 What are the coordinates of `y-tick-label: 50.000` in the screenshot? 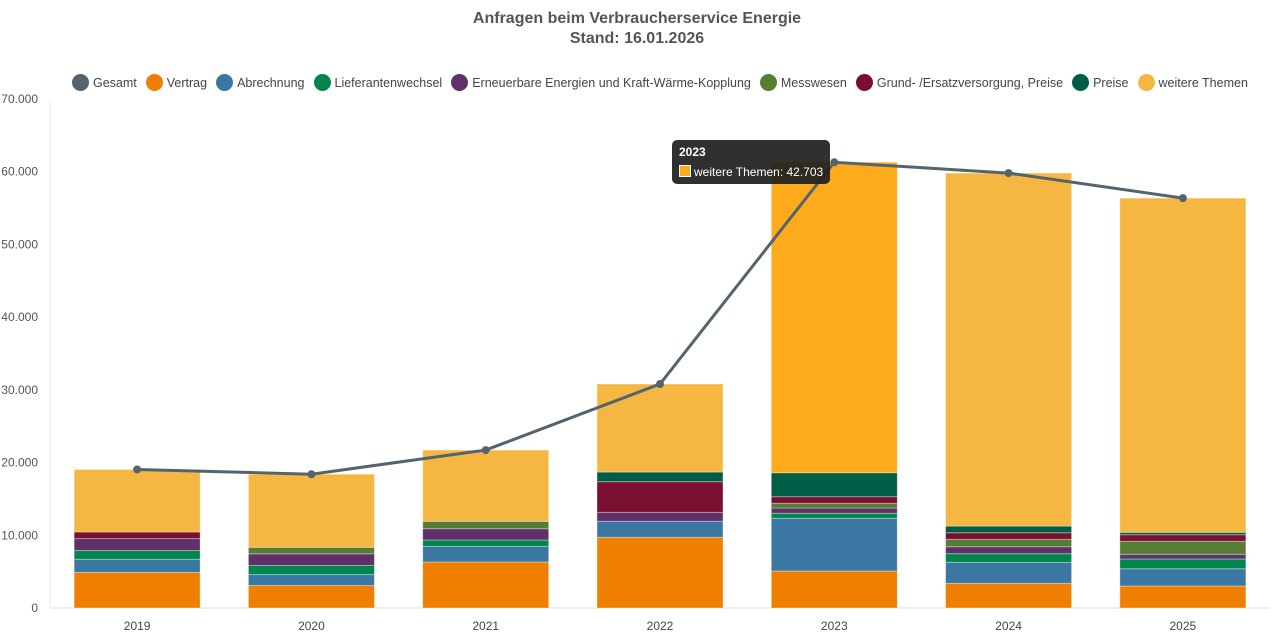 It's located at (19, 244).